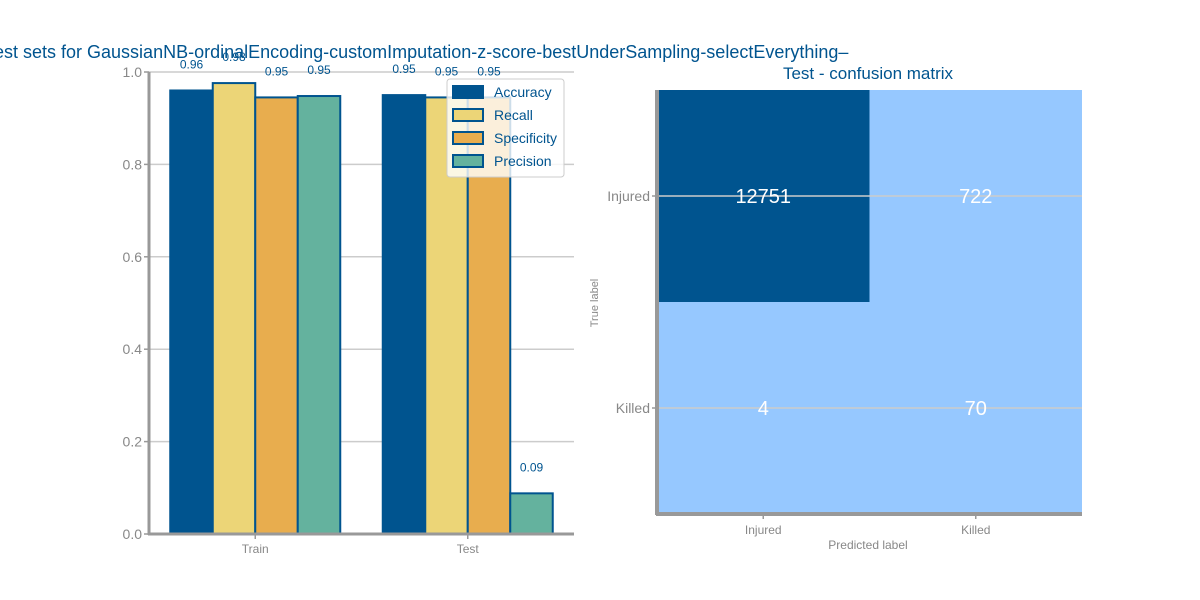 The image size is (1200, 600). I want to click on heatmap-cell-value: 4, so click(763, 409).